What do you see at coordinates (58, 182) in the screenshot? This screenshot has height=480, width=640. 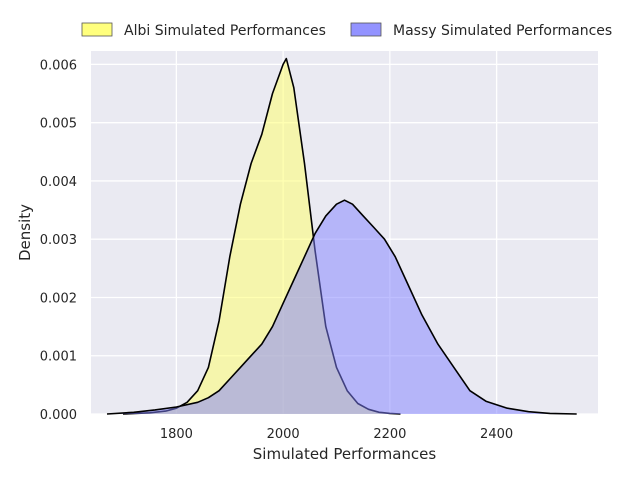 I see `y-tick-label: 0.004` at bounding box center [58, 182].